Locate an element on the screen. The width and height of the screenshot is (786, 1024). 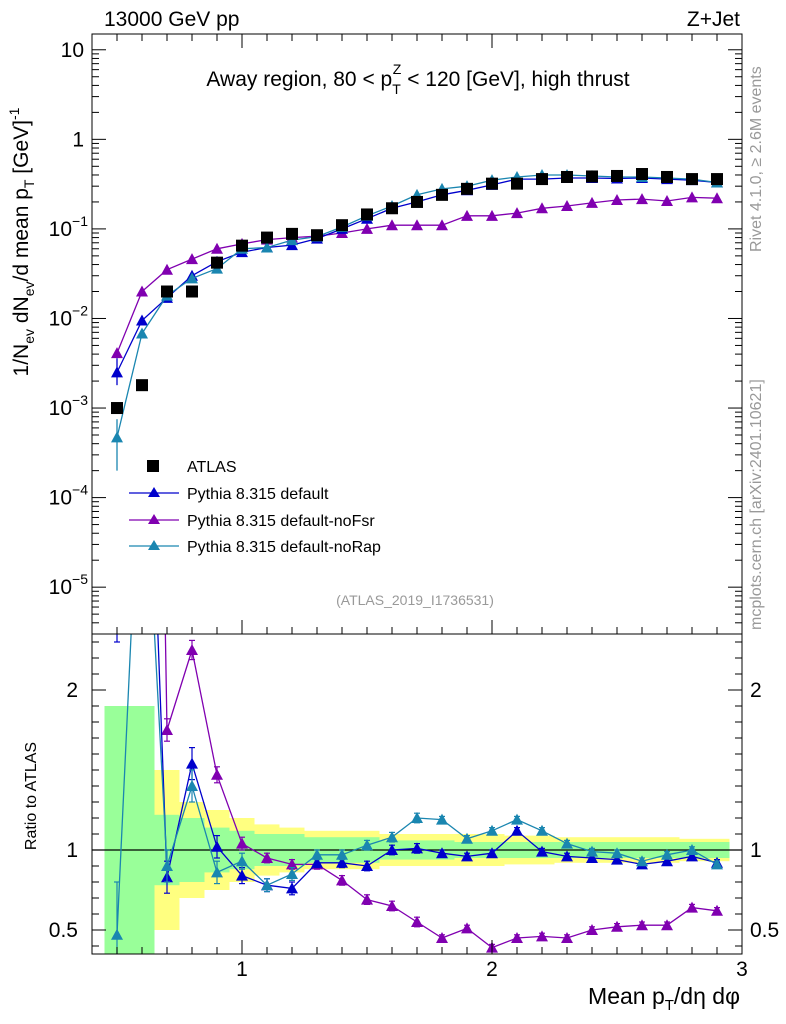
y-label-part-4: [GeV] is located at coordinates (21, 150).